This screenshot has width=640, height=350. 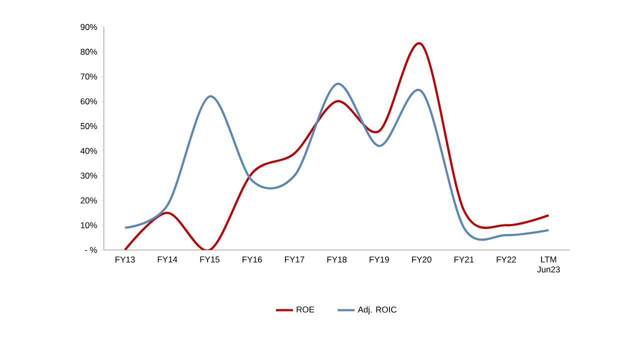 What do you see at coordinates (305, 309) in the screenshot?
I see `legend-label: ROE` at bounding box center [305, 309].